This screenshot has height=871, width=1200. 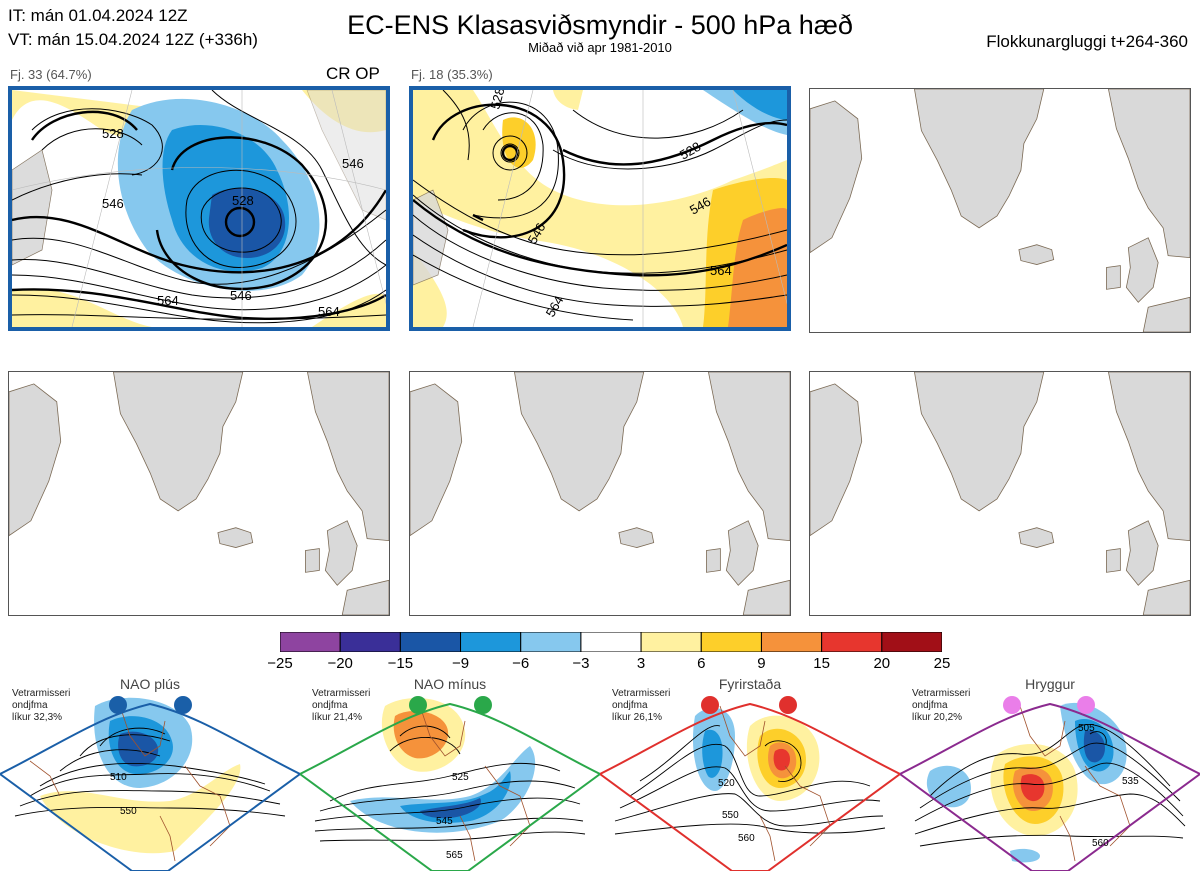 I want to click on regime-name: NAO mínus, so click(x=450, y=684).